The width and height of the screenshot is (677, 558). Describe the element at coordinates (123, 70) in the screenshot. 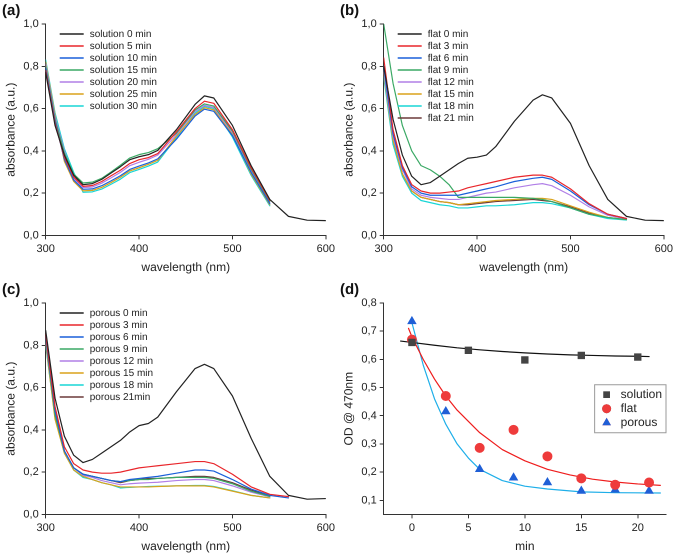

I see `legend-label: solution 15 min` at that location.